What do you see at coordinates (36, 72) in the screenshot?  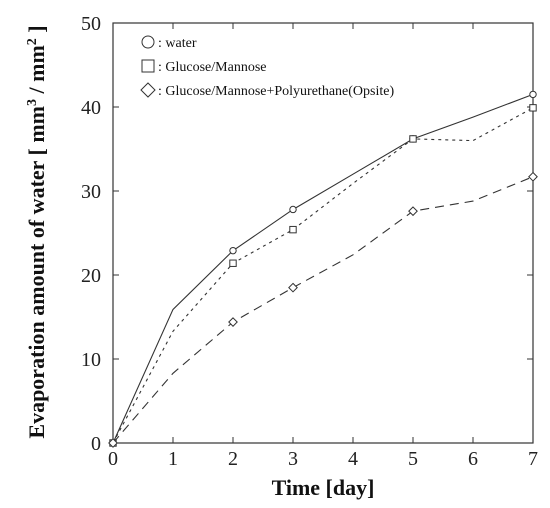 I see `y-axis-title-mid: / mm` at bounding box center [36, 72].